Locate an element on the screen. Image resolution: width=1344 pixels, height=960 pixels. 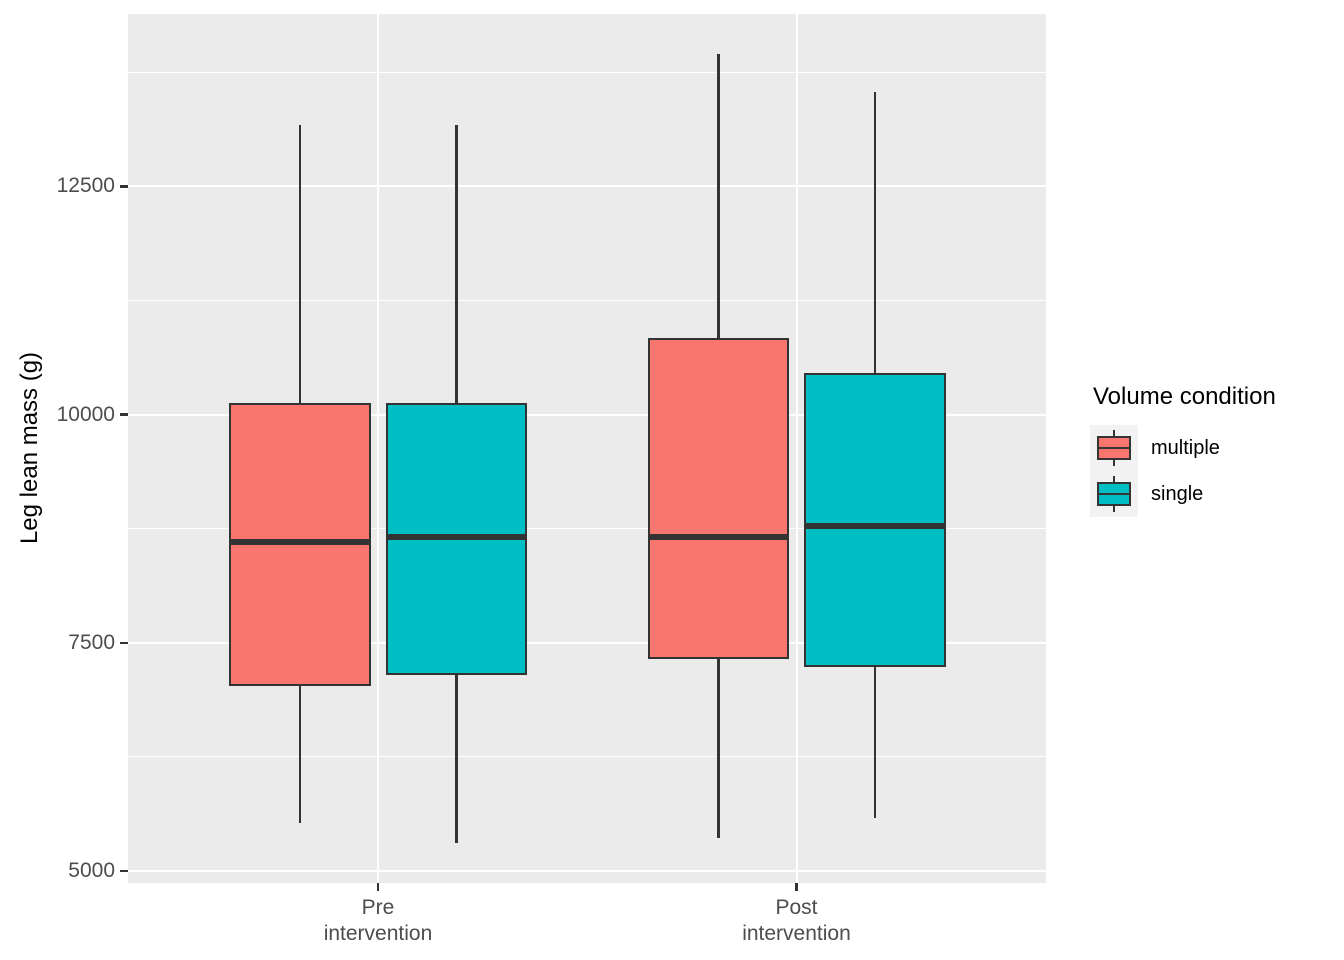
x-tick-label: Post intervention is located at coordinates (797, 921).